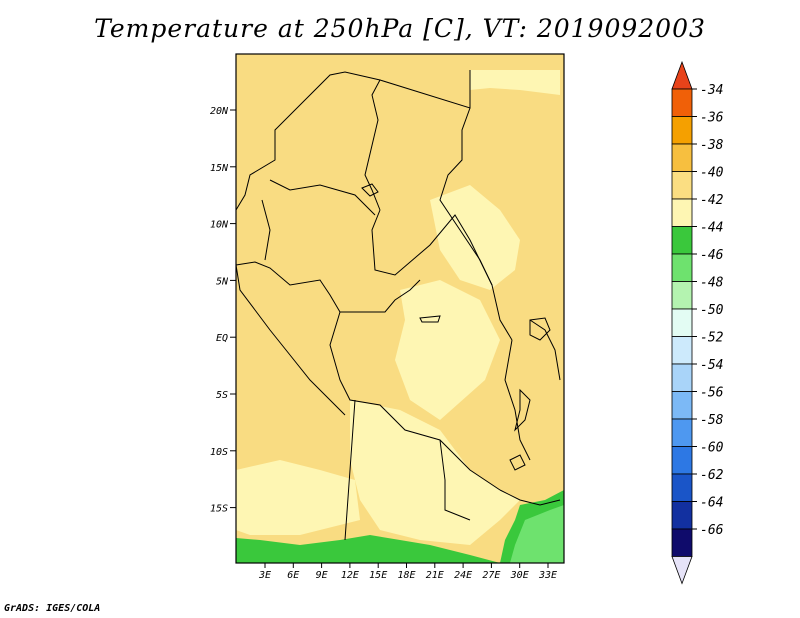 The image size is (800, 618). I want to click on lon-label: 33E, so click(547, 575).